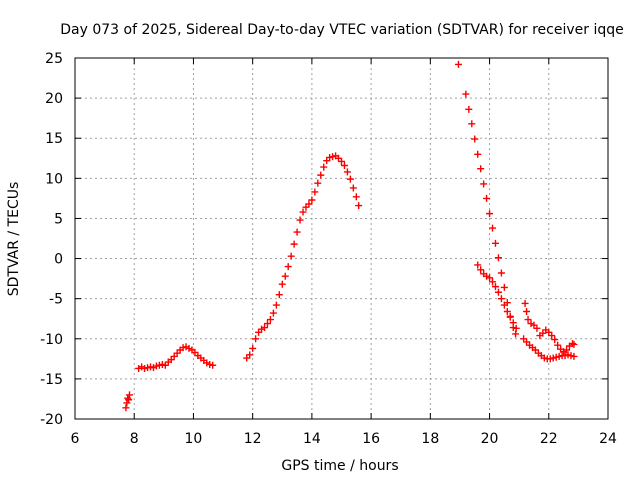 Image resolution: width=640 pixels, height=480 pixels. I want to click on y-tick-label: -15, so click(51, 380).